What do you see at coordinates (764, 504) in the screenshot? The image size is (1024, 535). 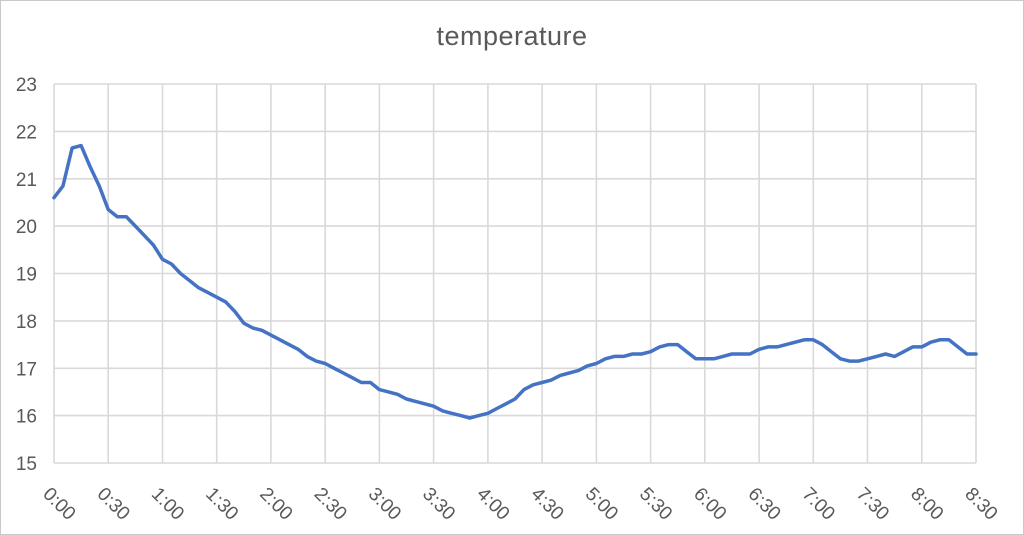 I see `x-axis-tick-label: 6:30` at bounding box center [764, 504].